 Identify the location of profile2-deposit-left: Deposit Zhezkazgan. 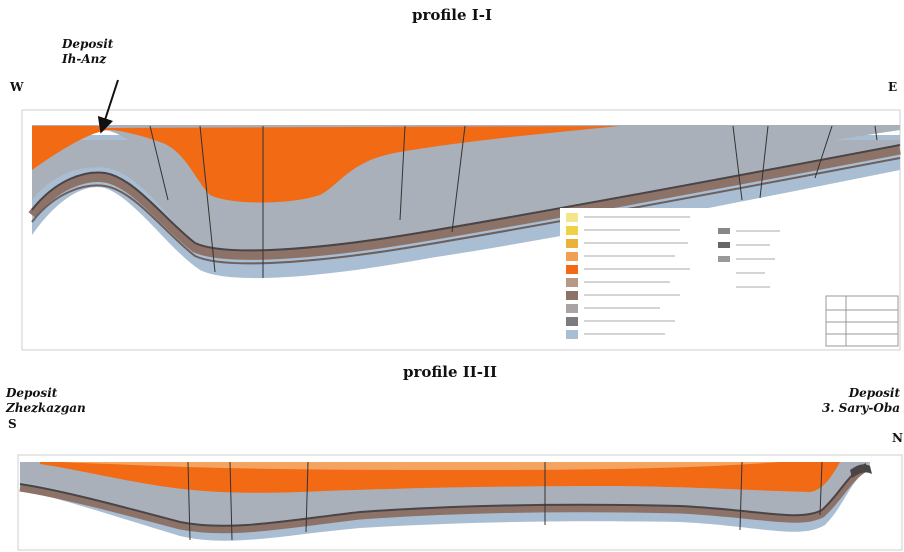
(46, 401).